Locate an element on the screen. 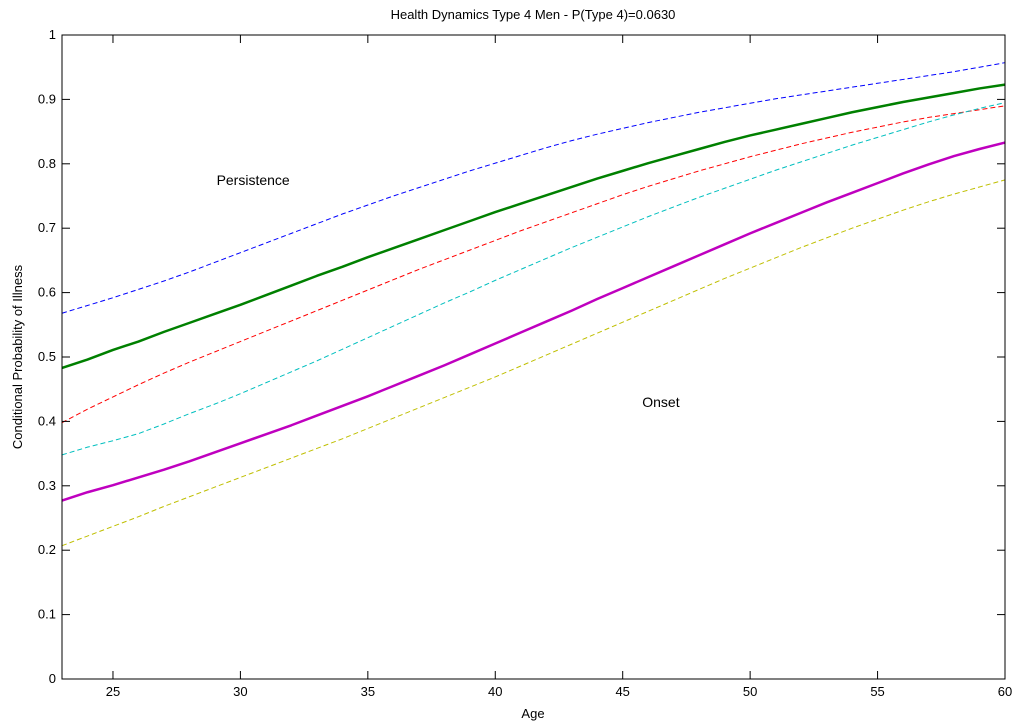 Image resolution: width=1016 pixels, height=725 pixels. y-tick-label: 0.6 is located at coordinates (47, 292).